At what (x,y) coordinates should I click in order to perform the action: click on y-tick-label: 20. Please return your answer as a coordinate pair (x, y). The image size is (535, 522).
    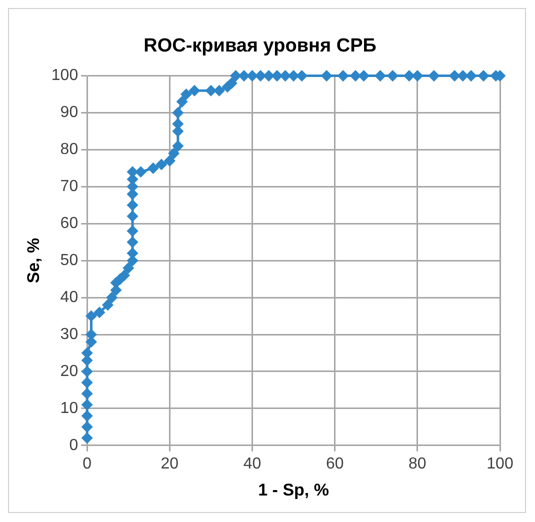
    Looking at the image, I should click on (69, 371).